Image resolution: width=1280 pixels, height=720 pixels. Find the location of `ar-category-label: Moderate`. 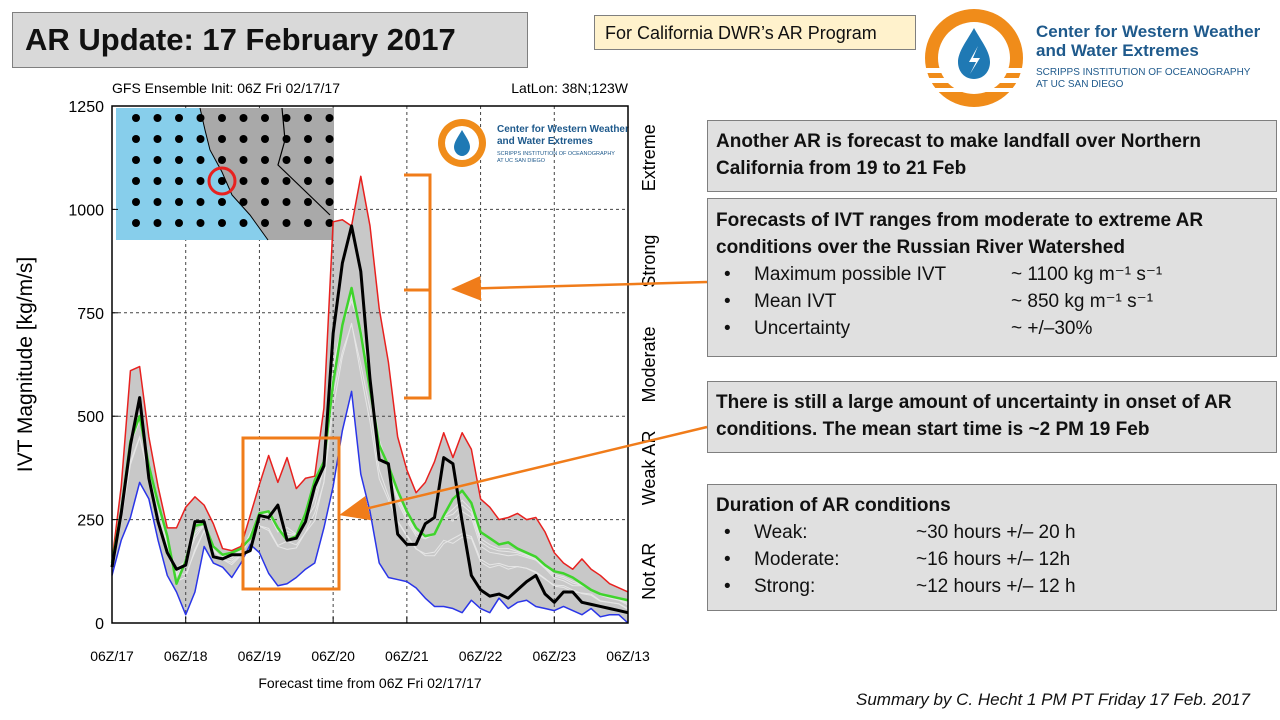

ar-category-label: Moderate is located at coordinates (649, 364).